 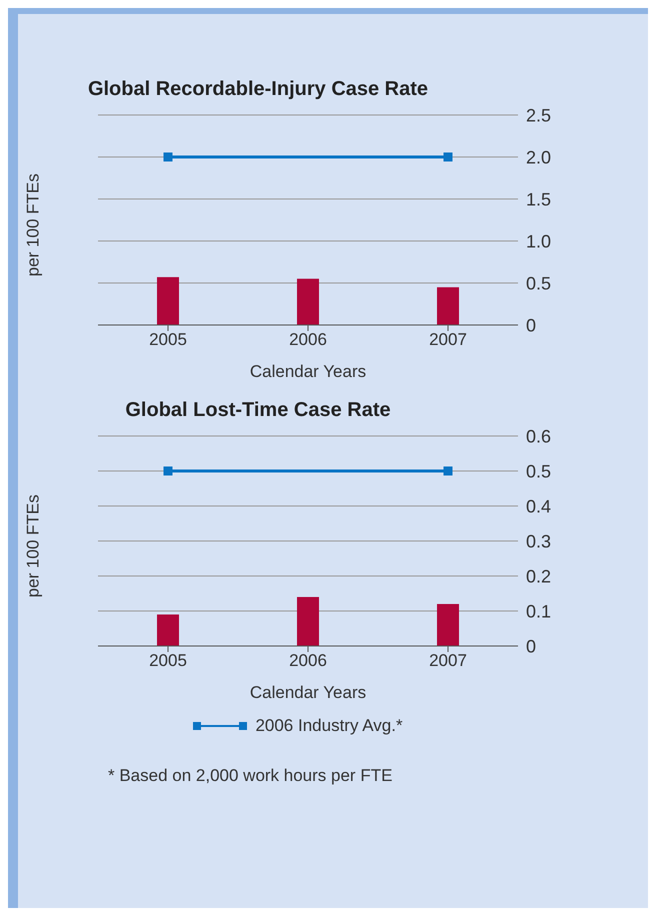 What do you see at coordinates (258, 89) in the screenshot?
I see `chart-title: Global Recordable-Injury Case Rate` at bounding box center [258, 89].